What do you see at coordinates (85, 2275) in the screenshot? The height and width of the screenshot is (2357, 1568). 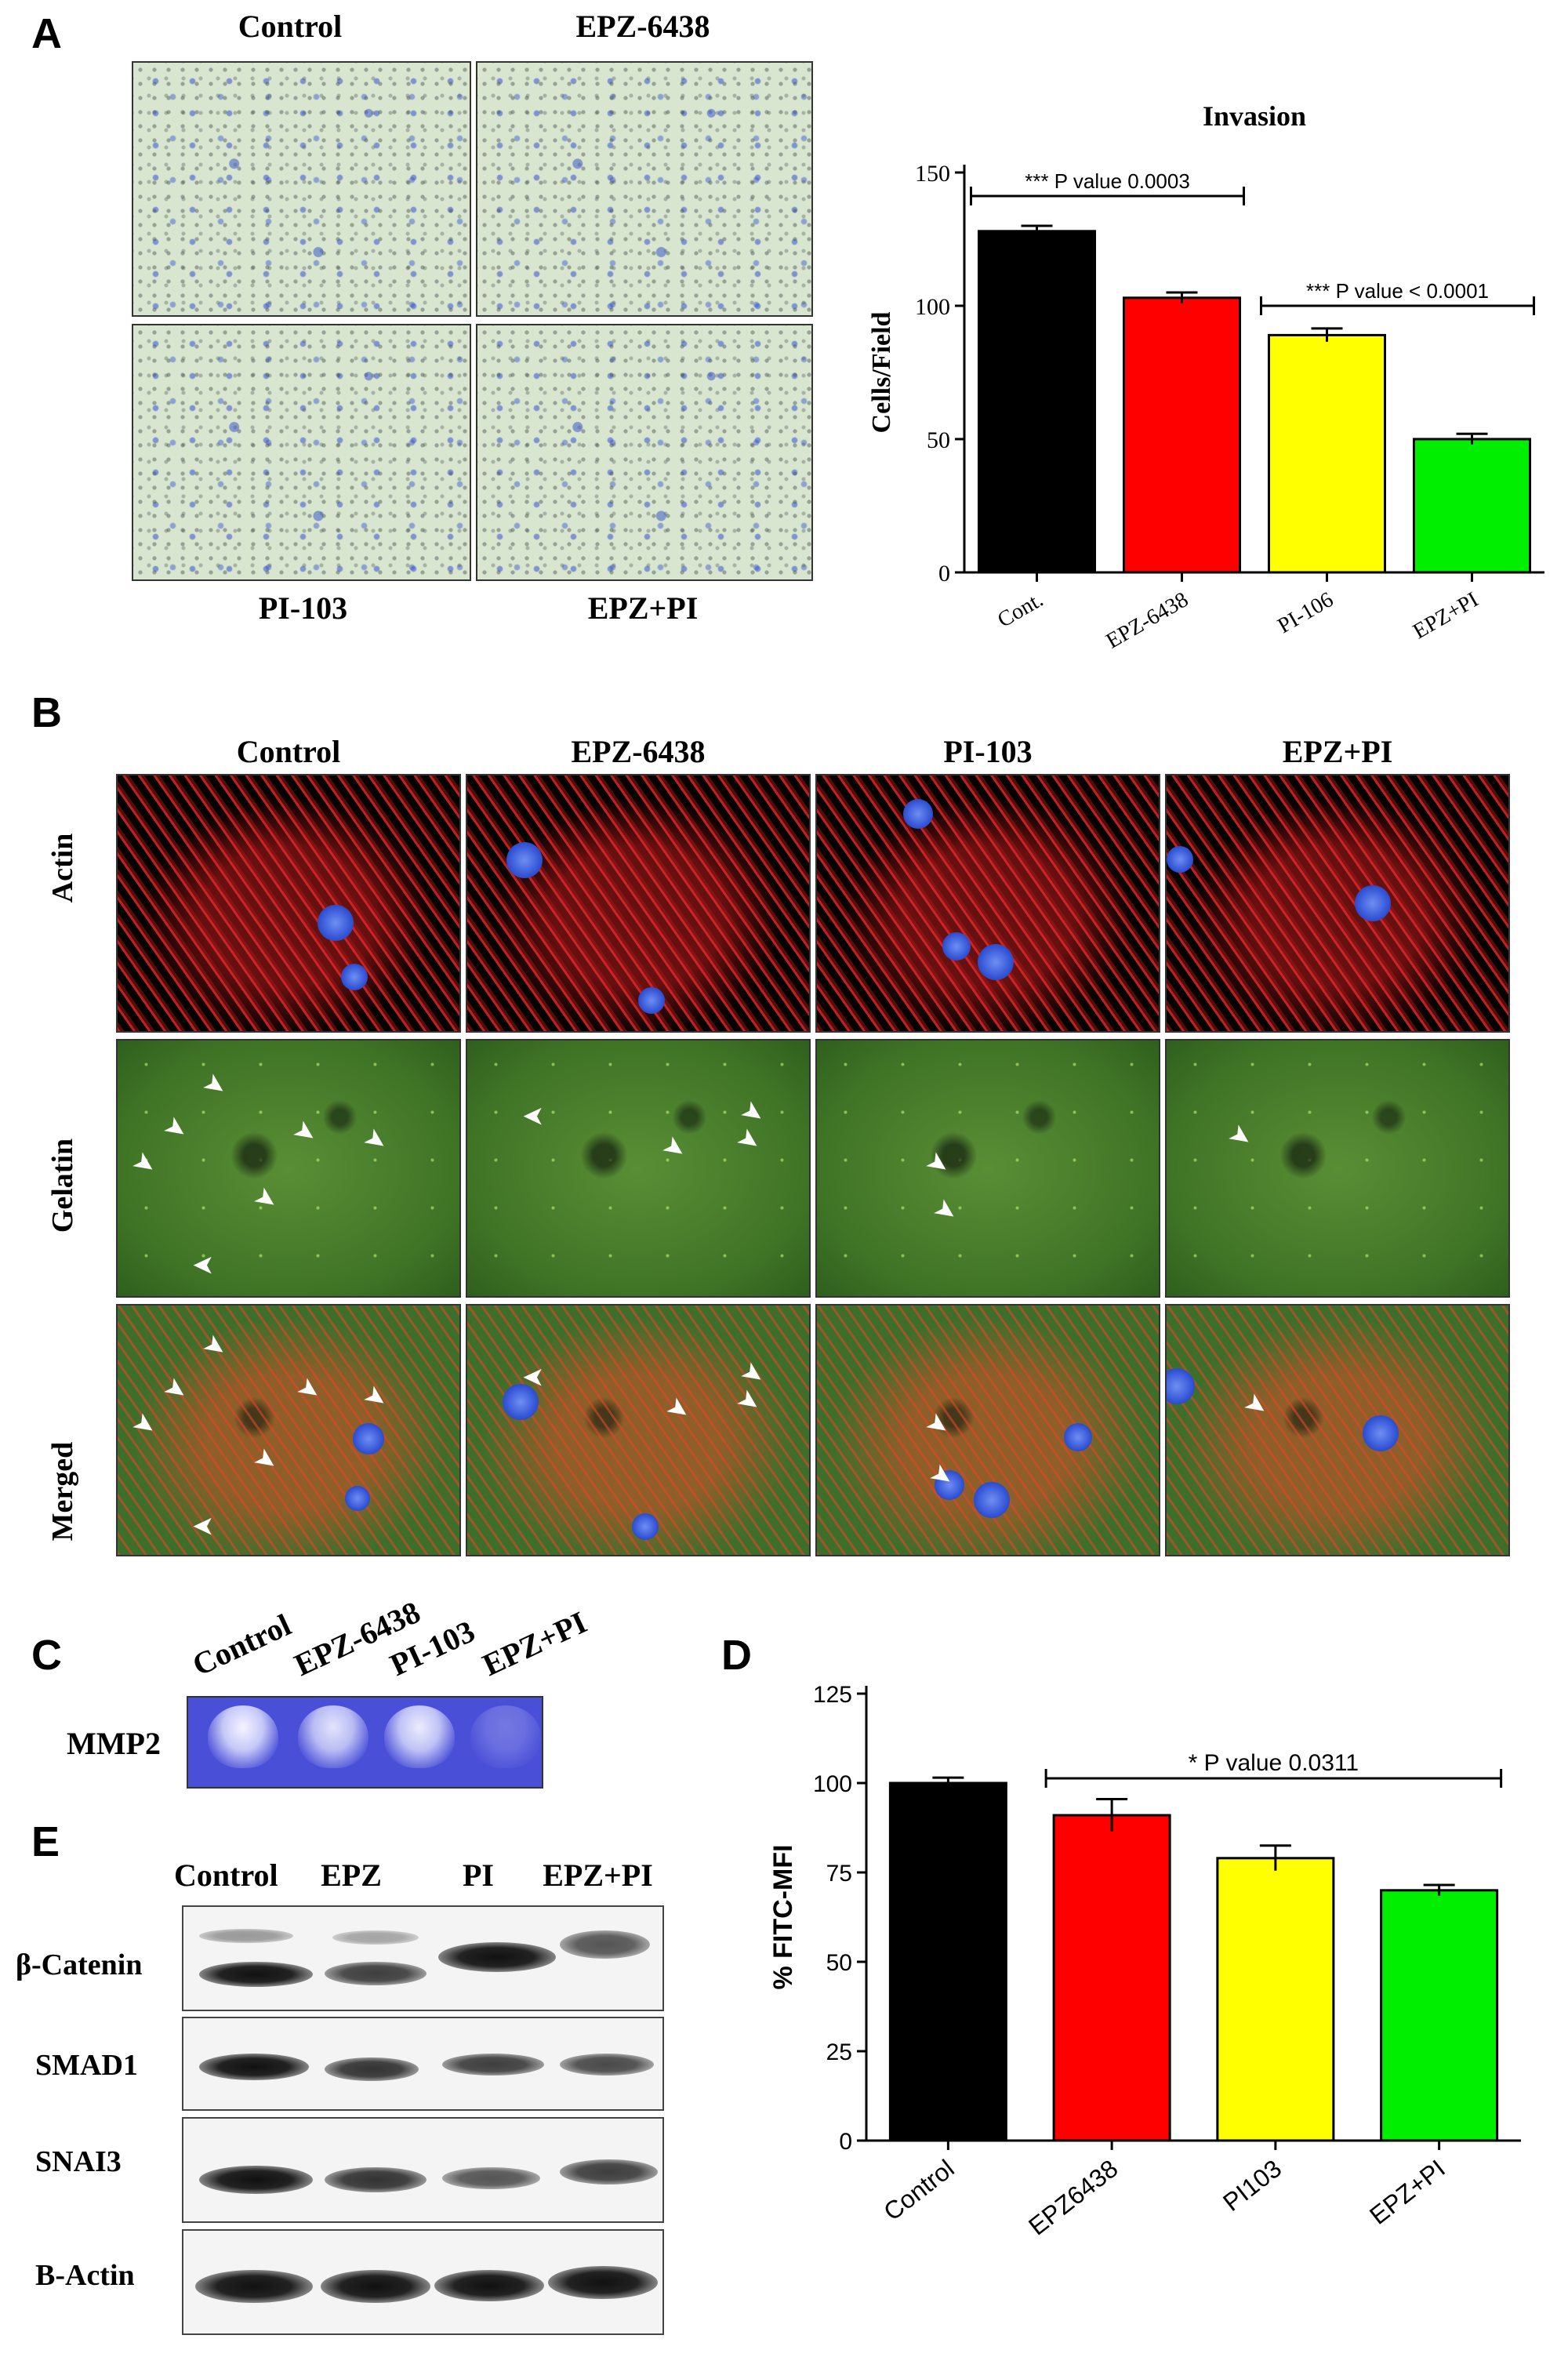 I see `row-label-b-actin: B-Actin` at bounding box center [85, 2275].